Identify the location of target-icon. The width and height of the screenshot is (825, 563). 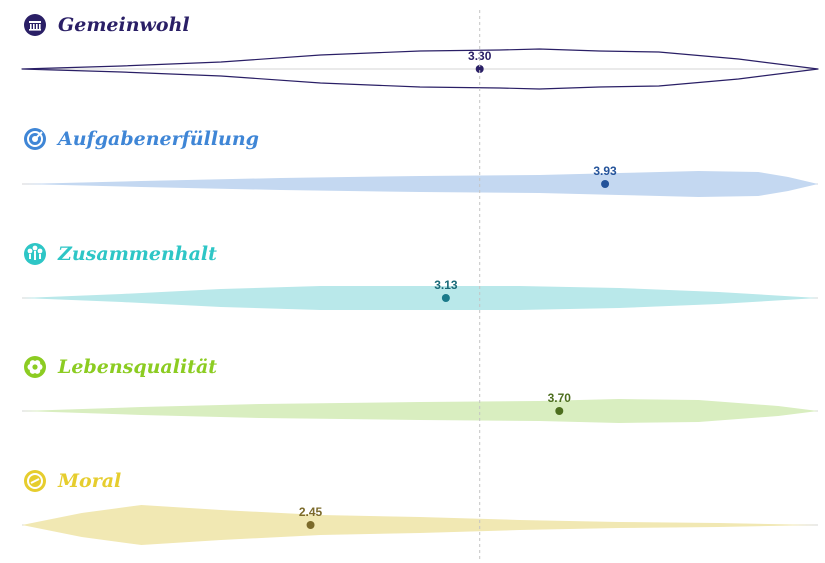
(35, 139).